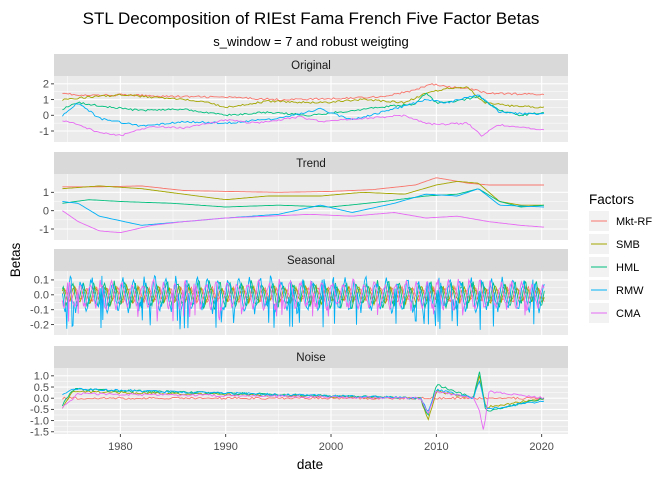 The width and height of the screenshot is (672, 480). I want to click on y-tick-label: -0.1, so click(39, 310).